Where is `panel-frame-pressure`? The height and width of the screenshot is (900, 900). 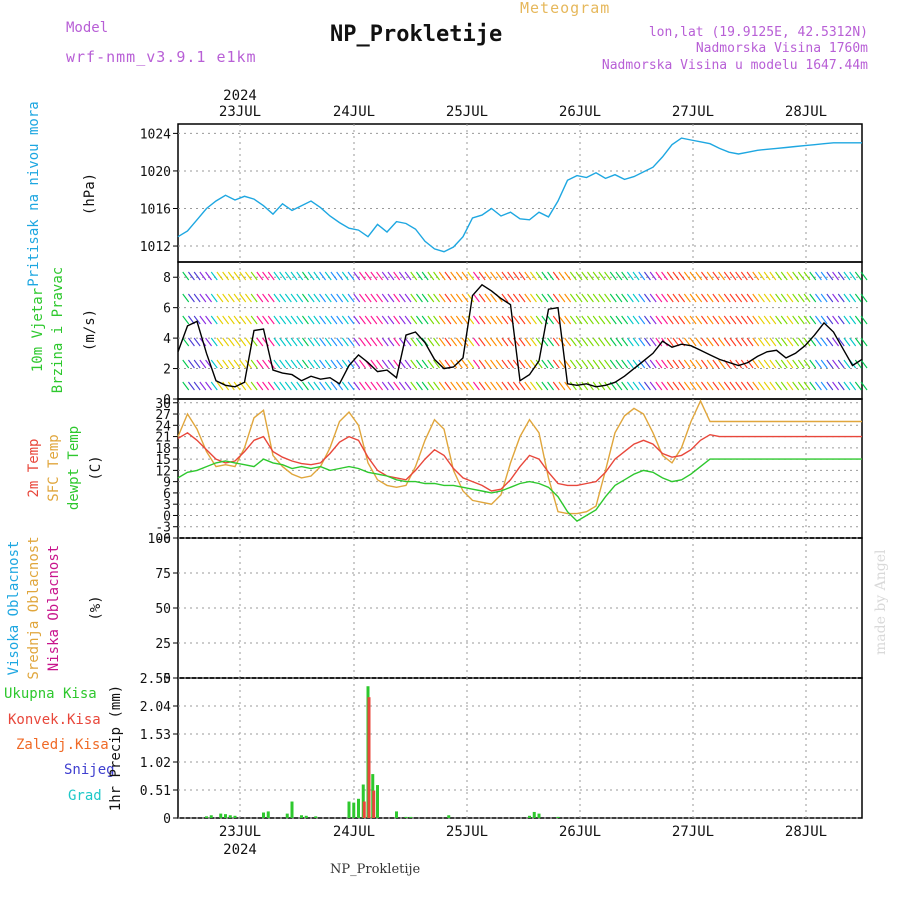 panel-frame-pressure is located at coordinates (520, 193).